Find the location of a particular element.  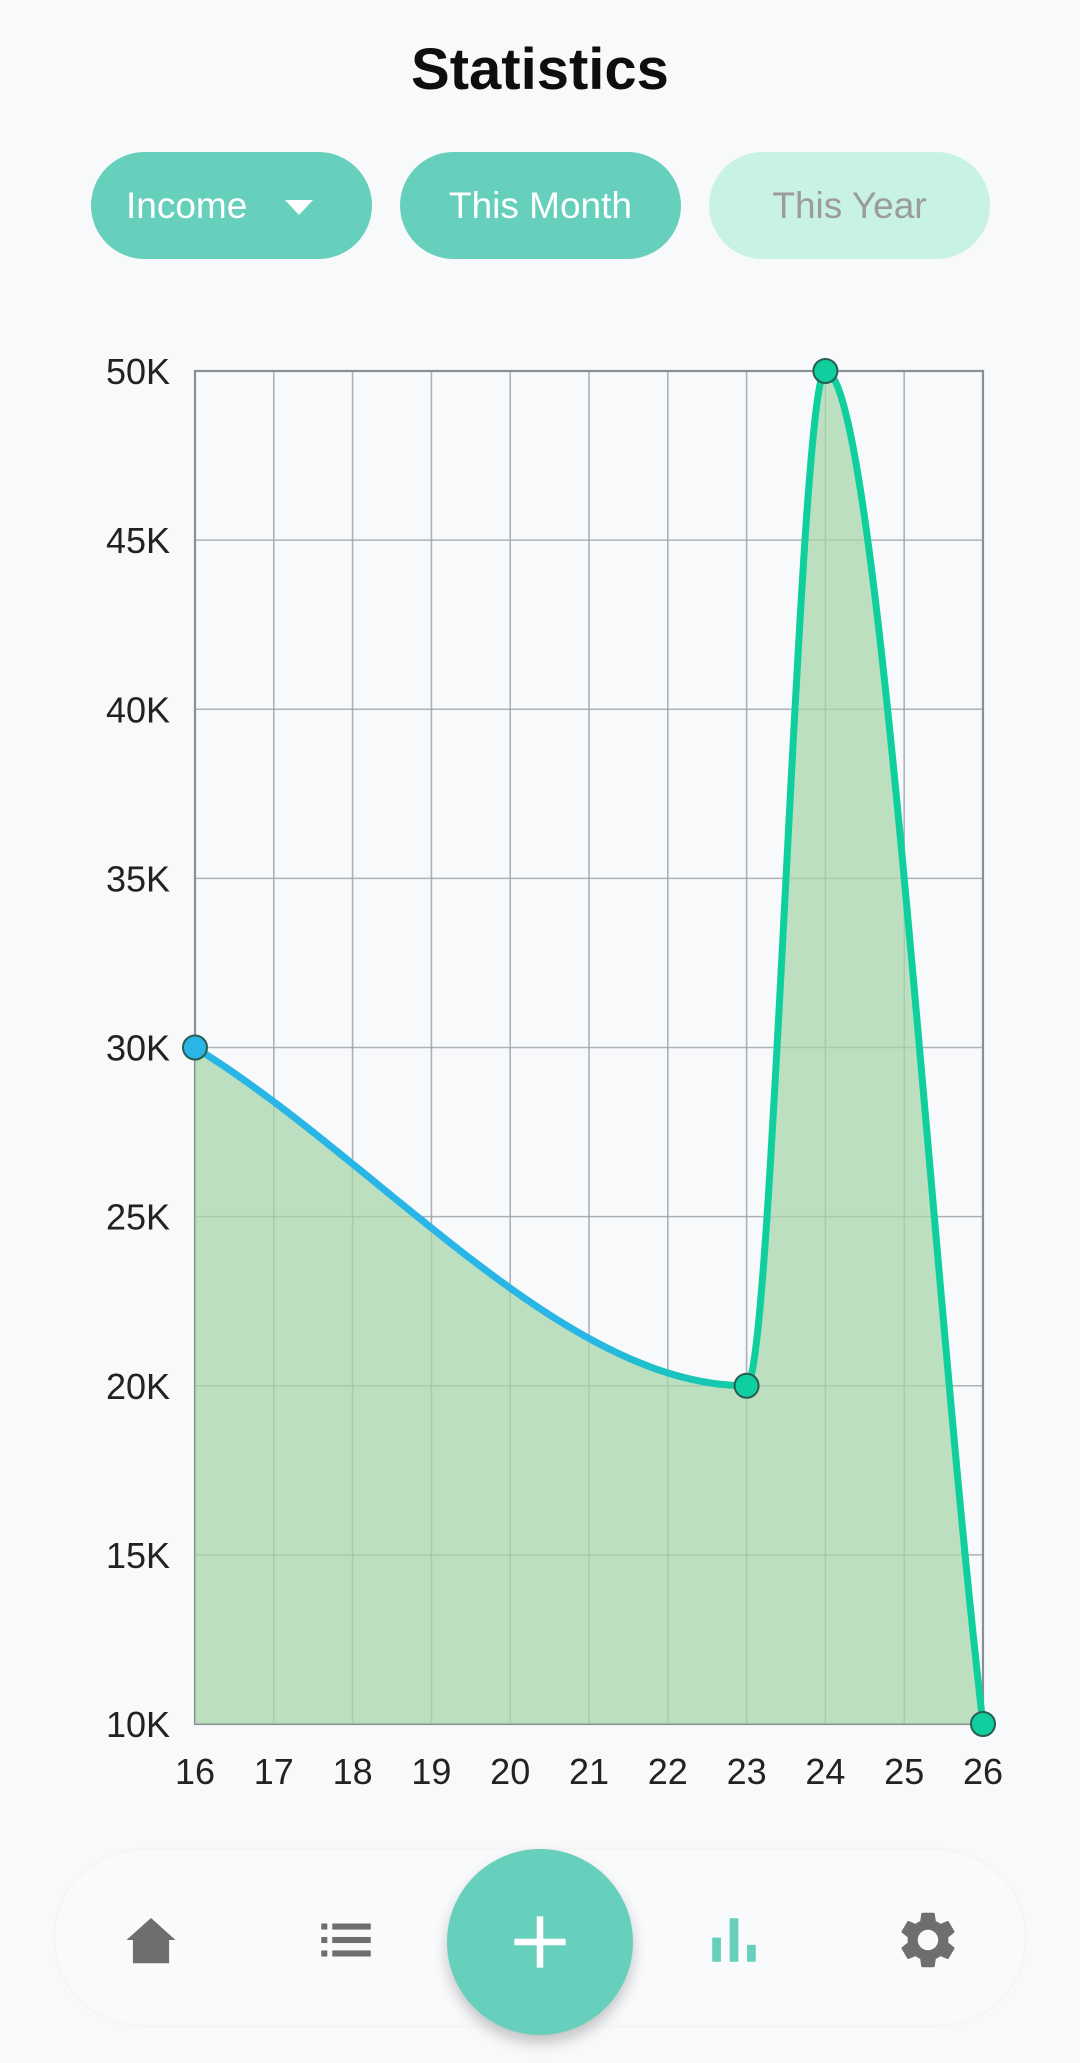

list-icon is located at coordinates (346, 1940).